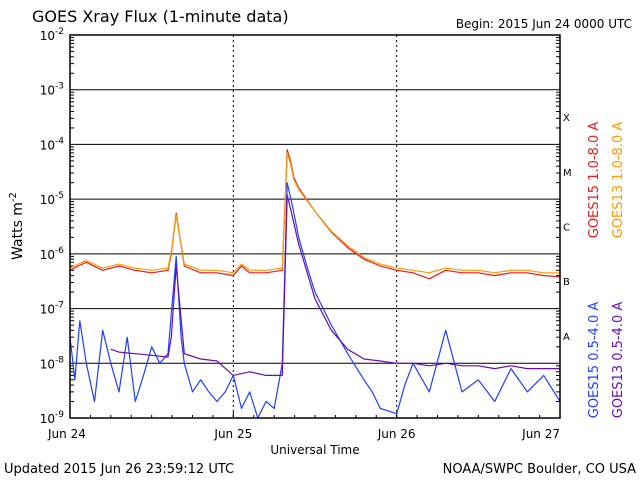  Describe the element at coordinates (59, 141) in the screenshot. I see `y-tick-exponent: -4` at that location.